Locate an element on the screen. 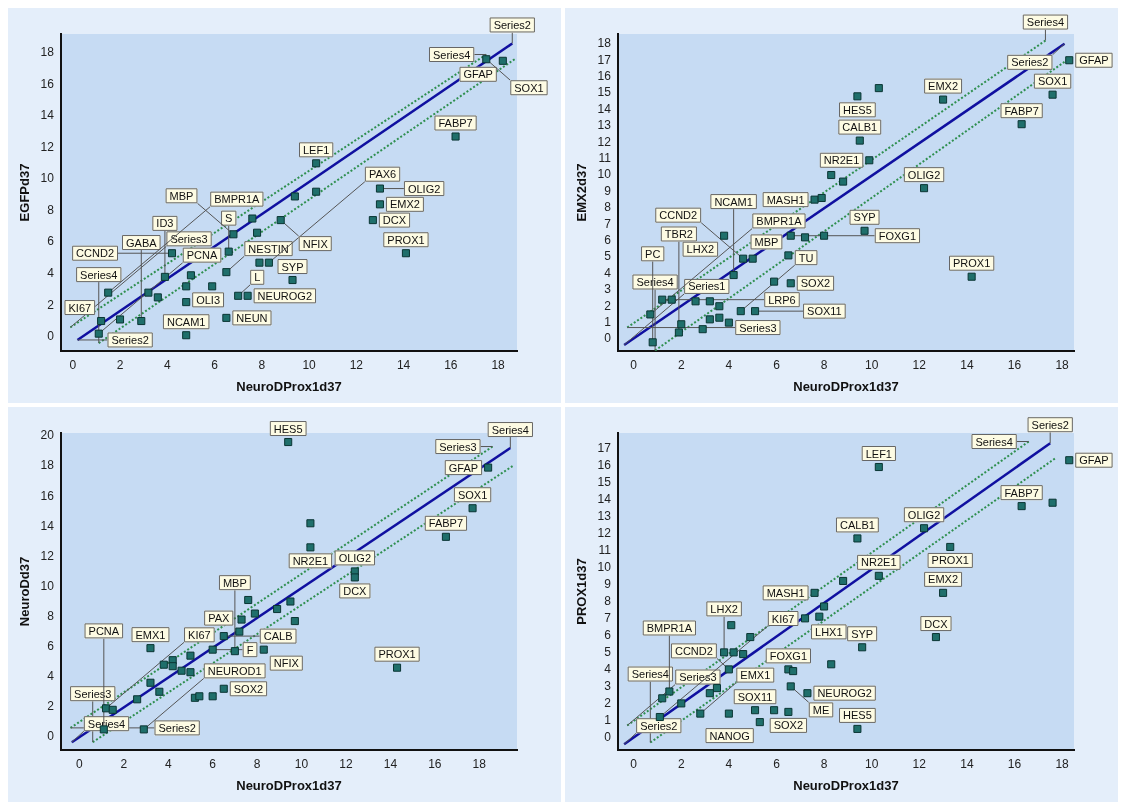 Image resolution: width=1126 pixels, height=802 pixels. y-tick-label: 15 is located at coordinates (604, 92).